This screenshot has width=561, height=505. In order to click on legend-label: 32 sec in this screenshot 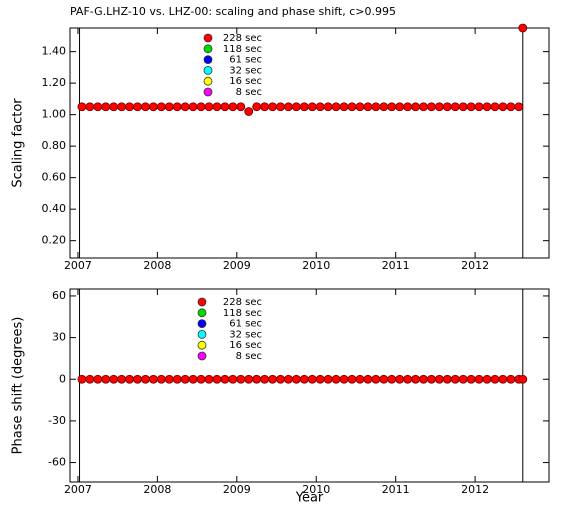, I will do `click(245, 334)`.